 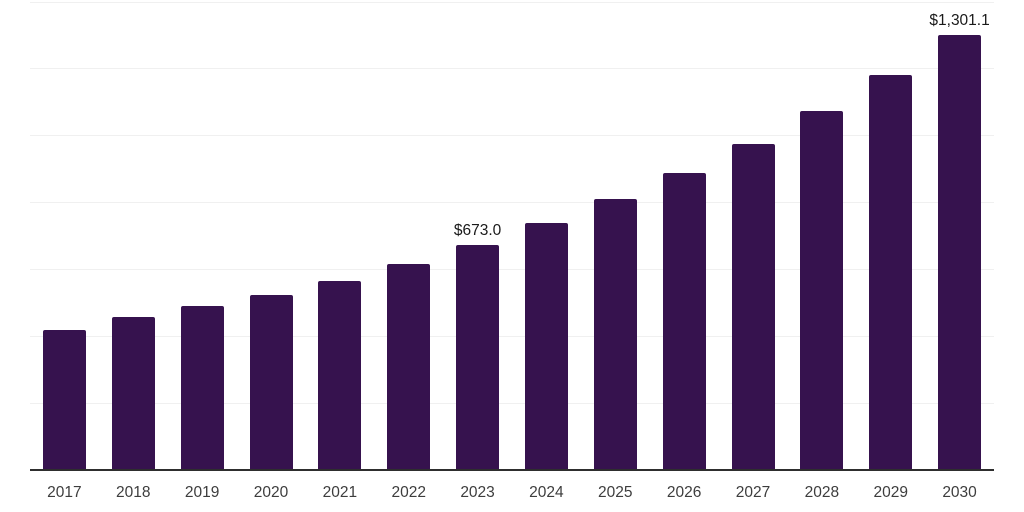 I want to click on x-tick-label-2030: 2030, so click(x=959, y=492).